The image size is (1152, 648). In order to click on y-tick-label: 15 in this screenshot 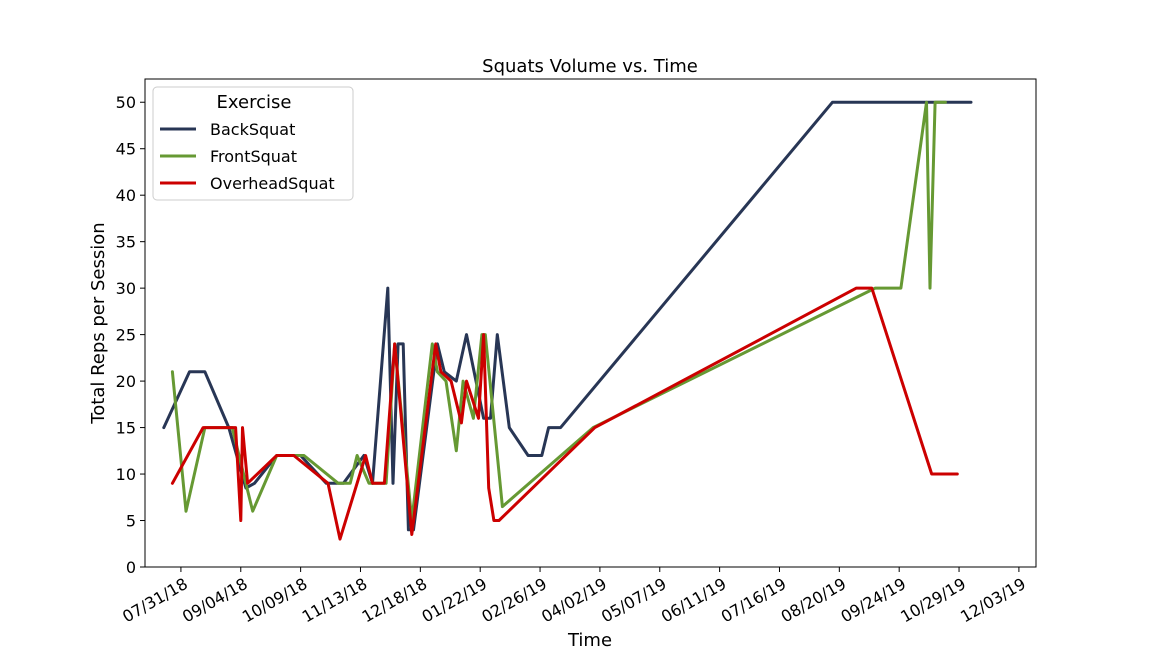, I will do `click(126, 428)`.